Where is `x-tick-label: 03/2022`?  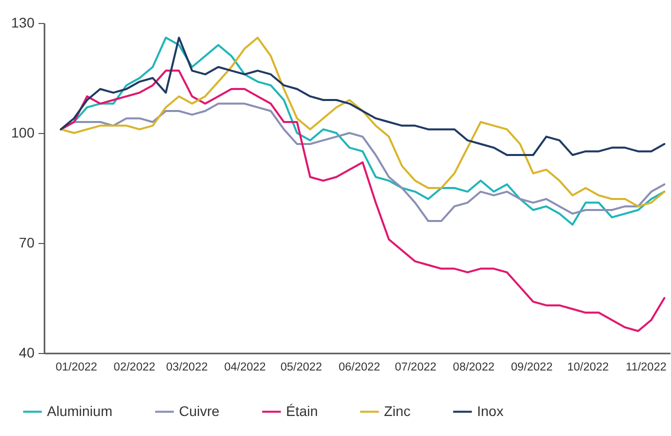 x-tick-label: 03/2022 is located at coordinates (187, 368).